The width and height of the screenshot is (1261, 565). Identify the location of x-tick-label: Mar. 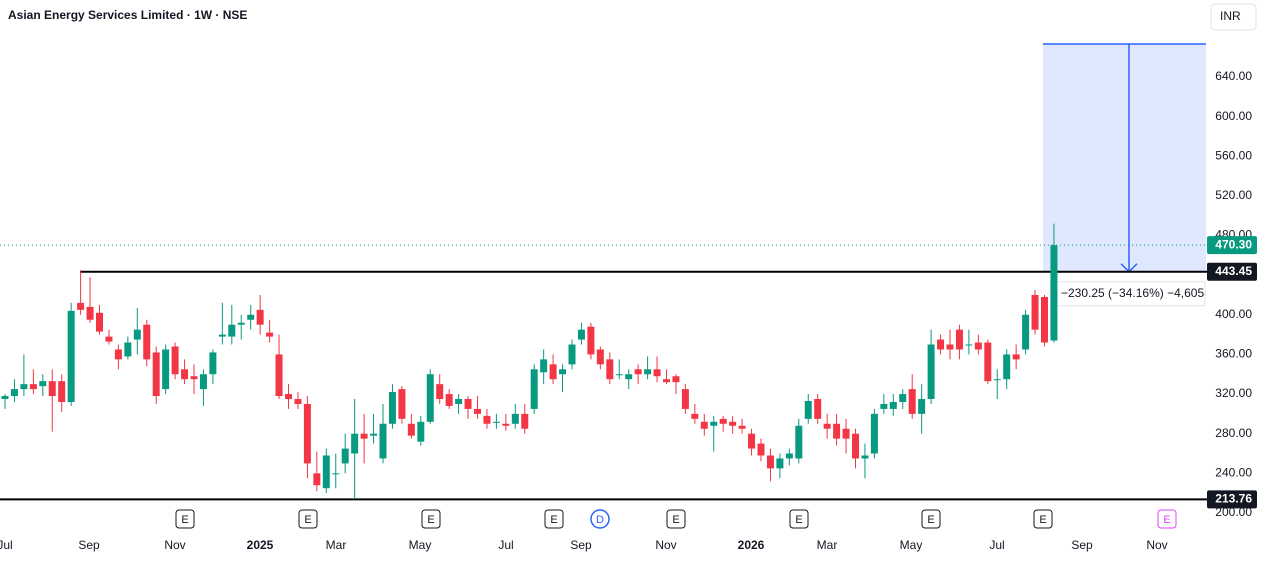
(336, 545).